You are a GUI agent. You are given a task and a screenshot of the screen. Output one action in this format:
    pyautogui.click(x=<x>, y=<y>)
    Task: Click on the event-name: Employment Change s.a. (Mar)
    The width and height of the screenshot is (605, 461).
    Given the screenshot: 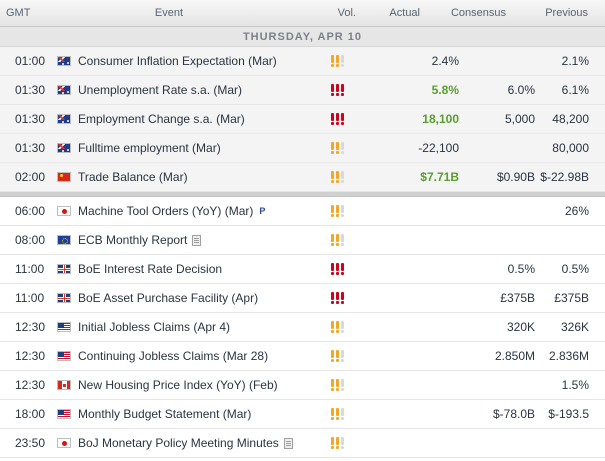 What is the action you would take?
    pyautogui.click(x=161, y=119)
    